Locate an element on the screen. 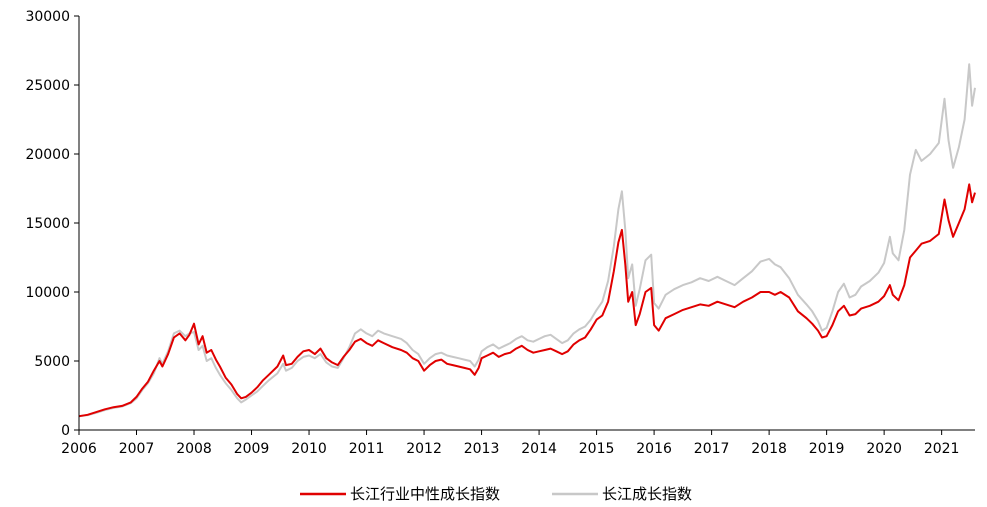 The width and height of the screenshot is (987, 507). x-tick-label: 2019 is located at coordinates (827, 449).